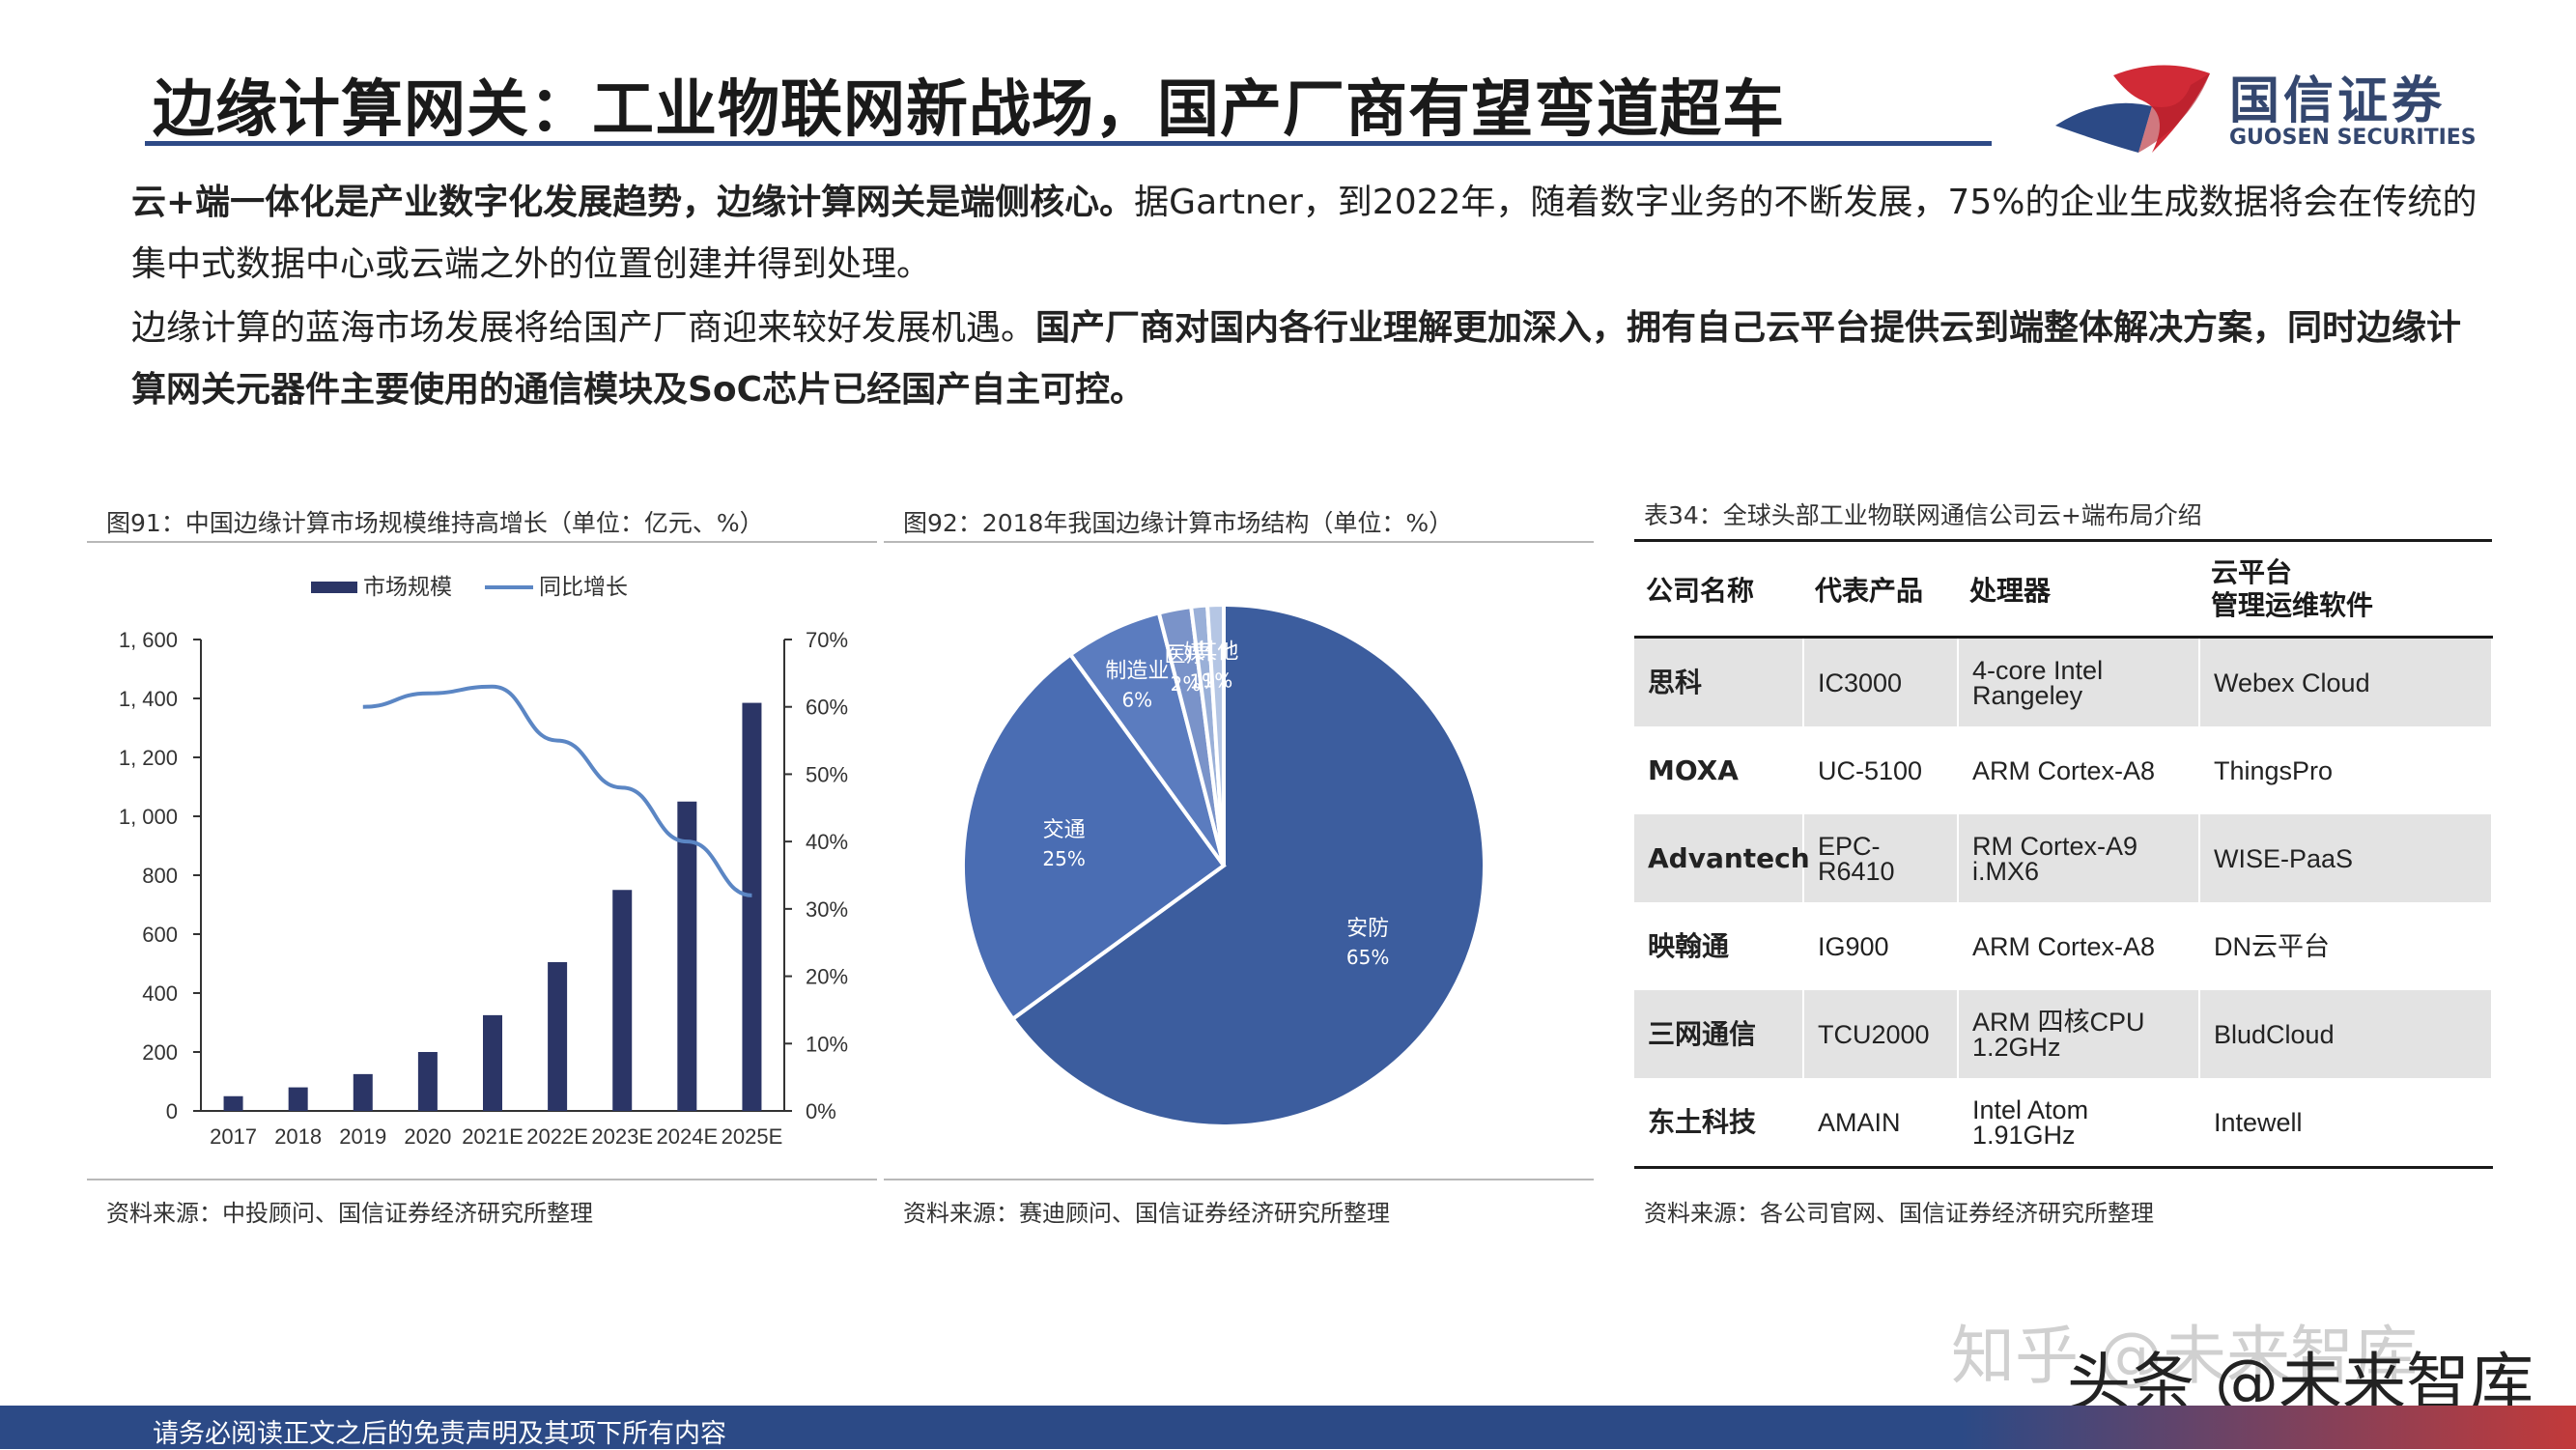 This screenshot has height=1450, width=2576. Describe the element at coordinates (2078, 591) in the screenshot. I see `table-header-processor: 处理器` at that location.